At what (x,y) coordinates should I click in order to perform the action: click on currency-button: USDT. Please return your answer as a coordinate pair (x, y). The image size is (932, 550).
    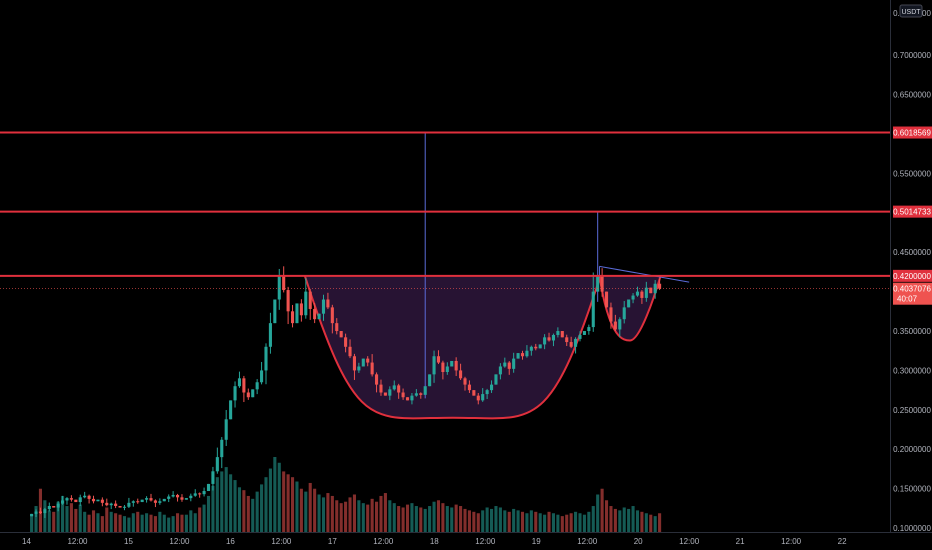
    Looking at the image, I should click on (911, 11).